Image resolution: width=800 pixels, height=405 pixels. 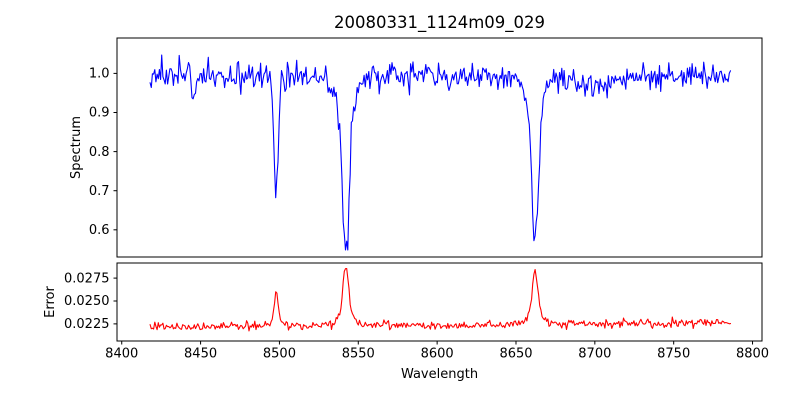 I want to click on error-y-axis-label: Error, so click(x=50, y=302).